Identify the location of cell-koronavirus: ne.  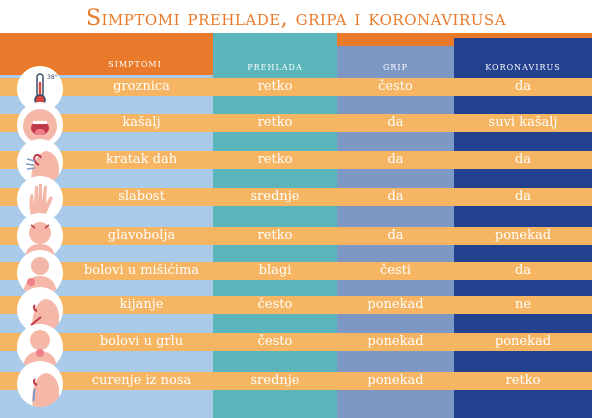
(523, 304).